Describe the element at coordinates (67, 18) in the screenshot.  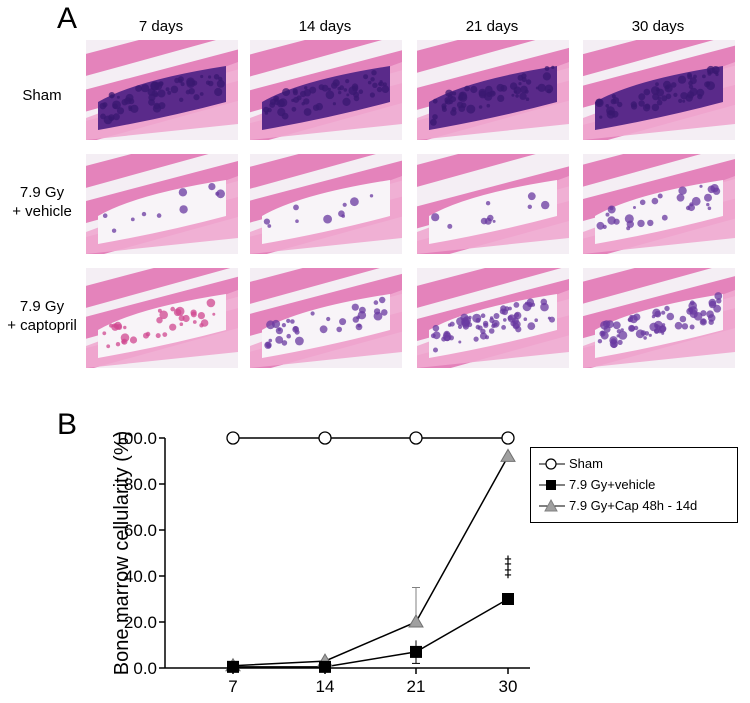
I see `panel-a-letter: A` at that location.